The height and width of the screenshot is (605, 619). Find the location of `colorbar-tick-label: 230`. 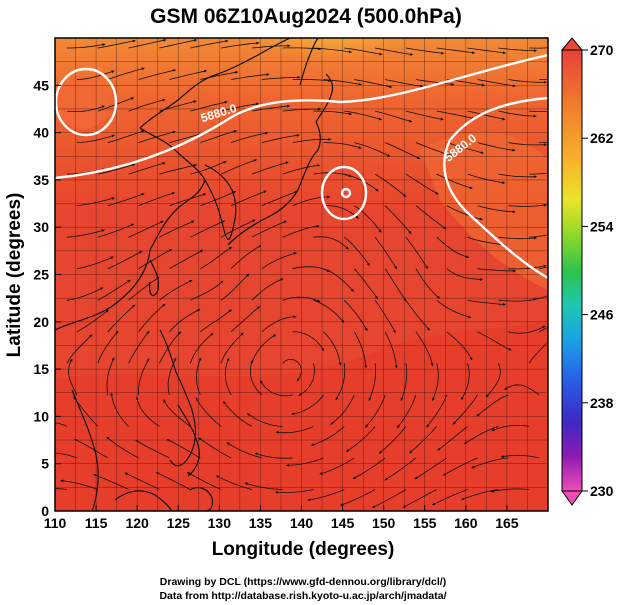

colorbar-tick-label: 230 is located at coordinates (602, 491).